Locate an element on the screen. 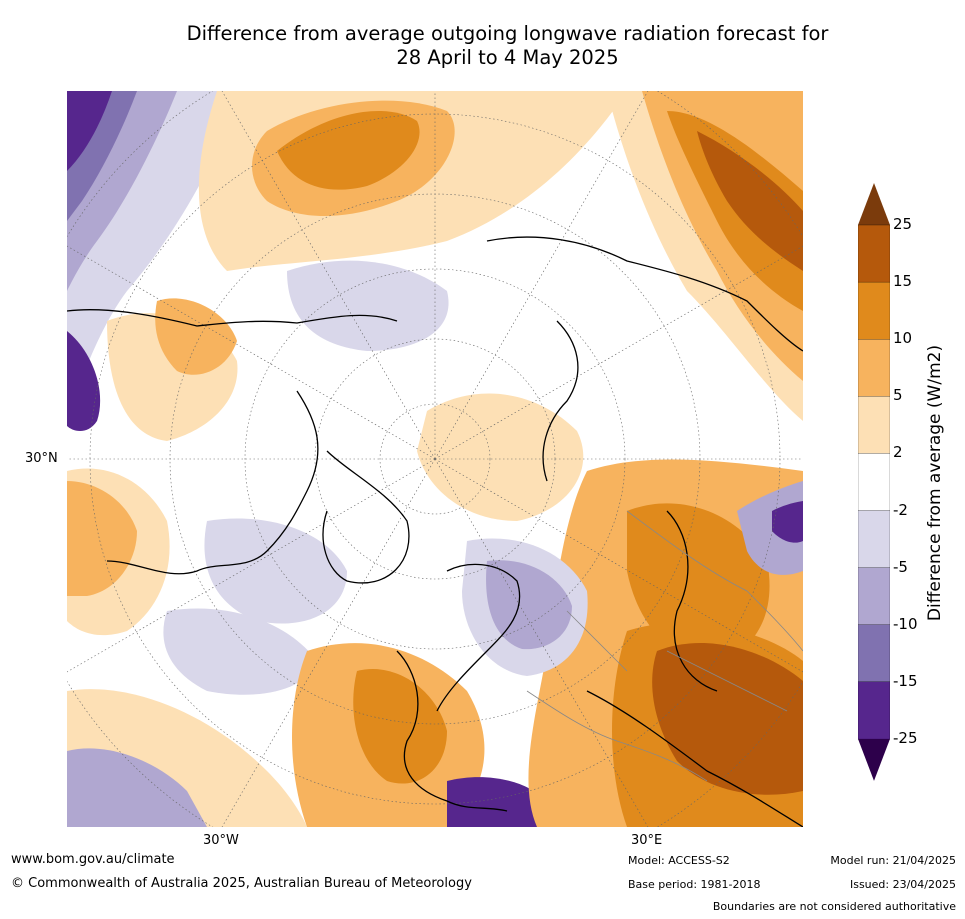 This screenshot has height=919, width=965. lat-label-30n: 30°N is located at coordinates (41, 458).